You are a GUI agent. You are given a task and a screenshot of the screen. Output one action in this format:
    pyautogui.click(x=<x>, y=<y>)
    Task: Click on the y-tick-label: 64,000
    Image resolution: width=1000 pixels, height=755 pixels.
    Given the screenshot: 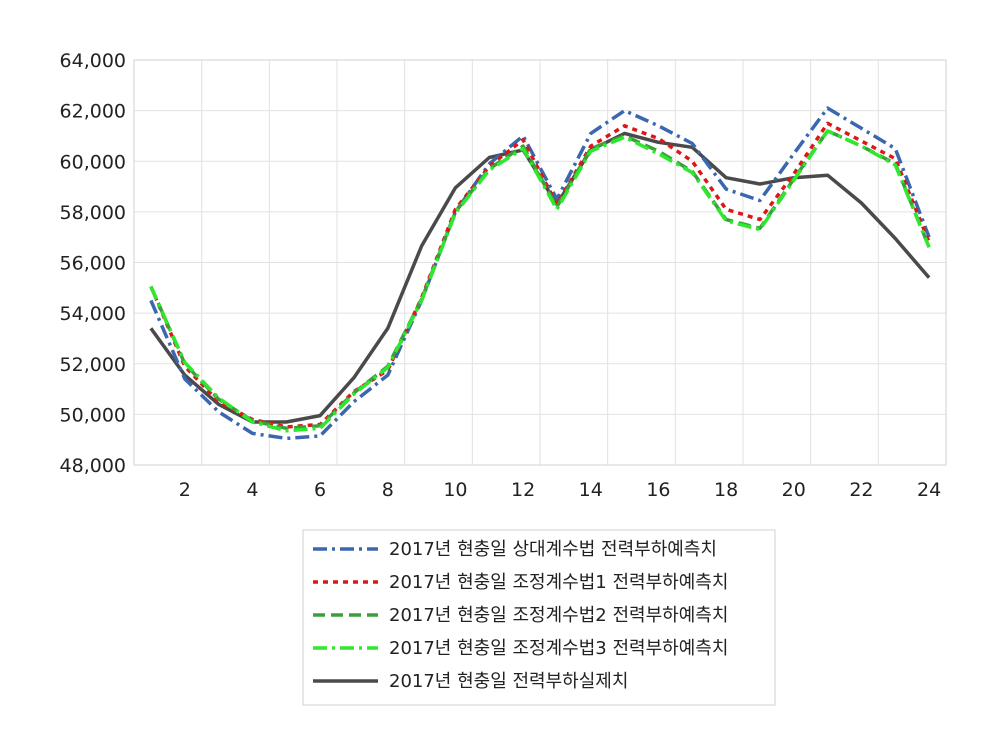 What is the action you would take?
    pyautogui.click(x=93, y=61)
    